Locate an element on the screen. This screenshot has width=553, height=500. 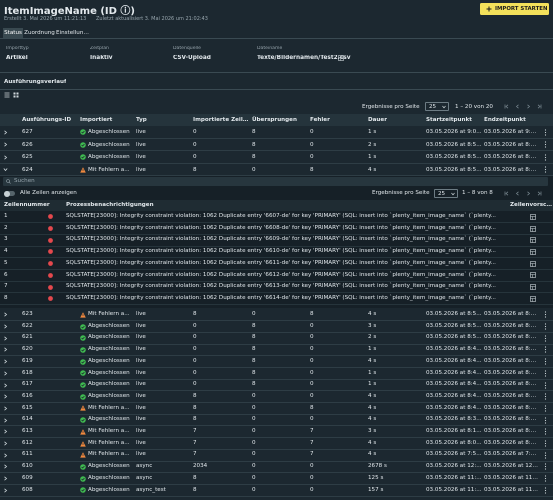
toolbar-settings is located at coordinates (16, 95).